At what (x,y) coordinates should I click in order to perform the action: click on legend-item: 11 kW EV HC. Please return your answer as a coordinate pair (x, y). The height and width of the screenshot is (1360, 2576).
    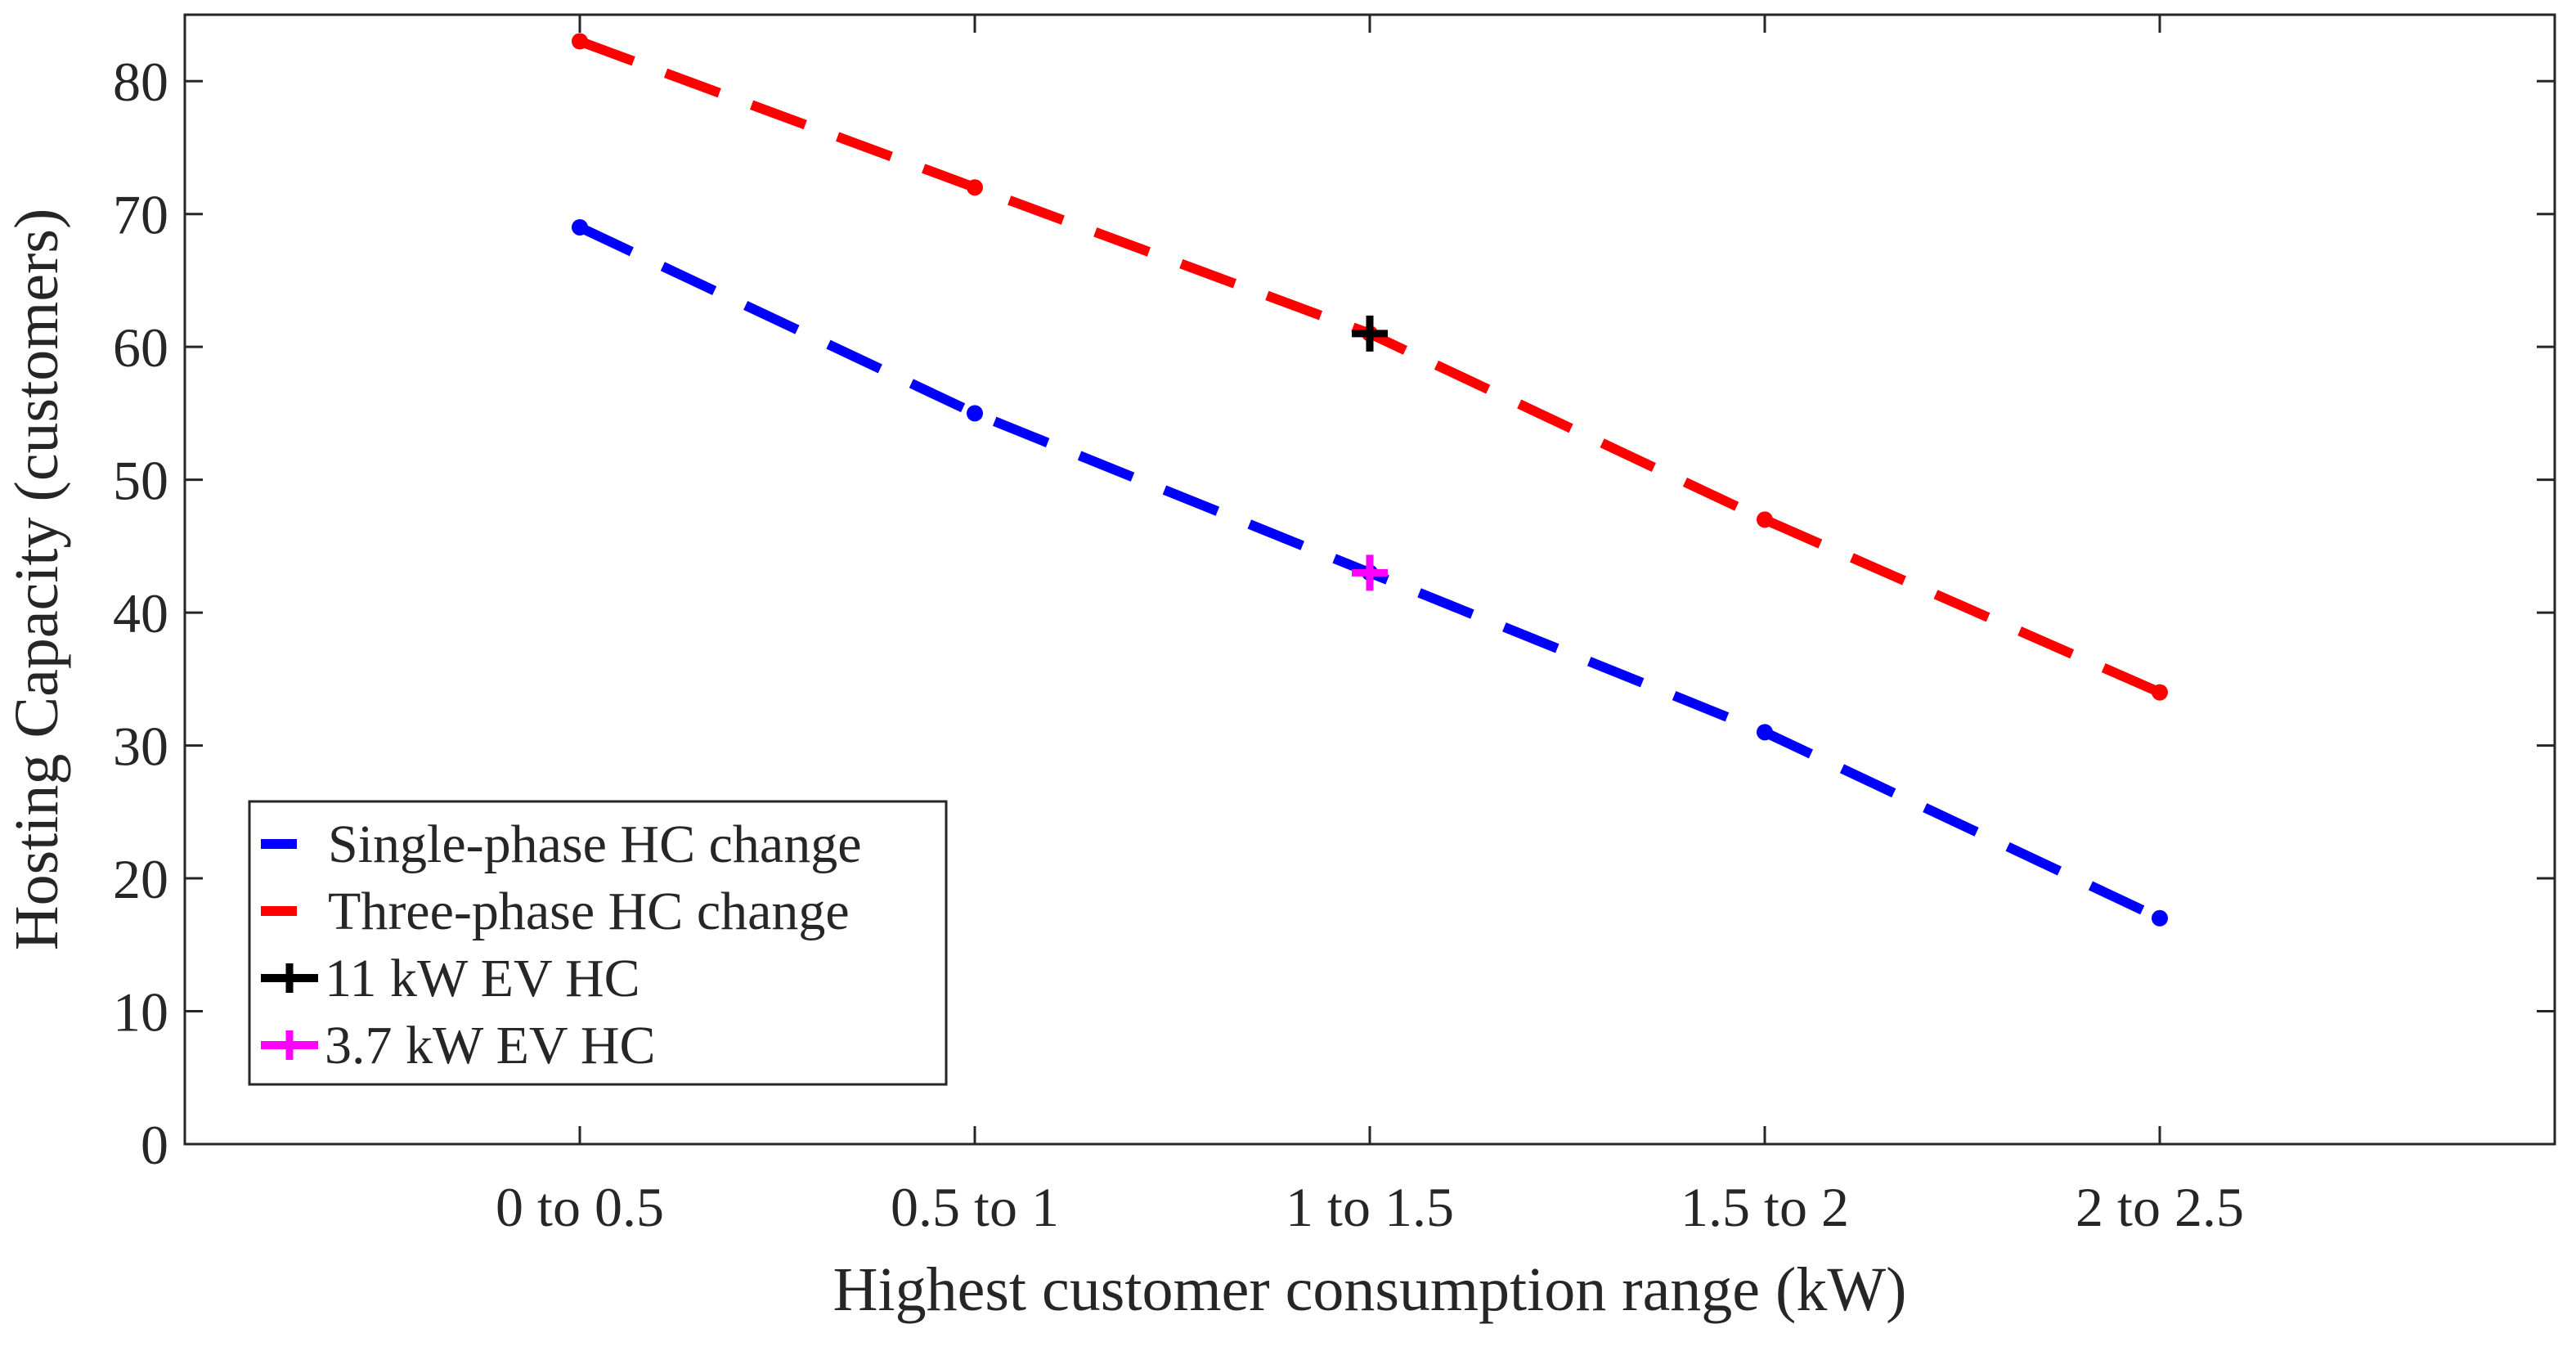
    Looking at the image, I should click on (450, 979).